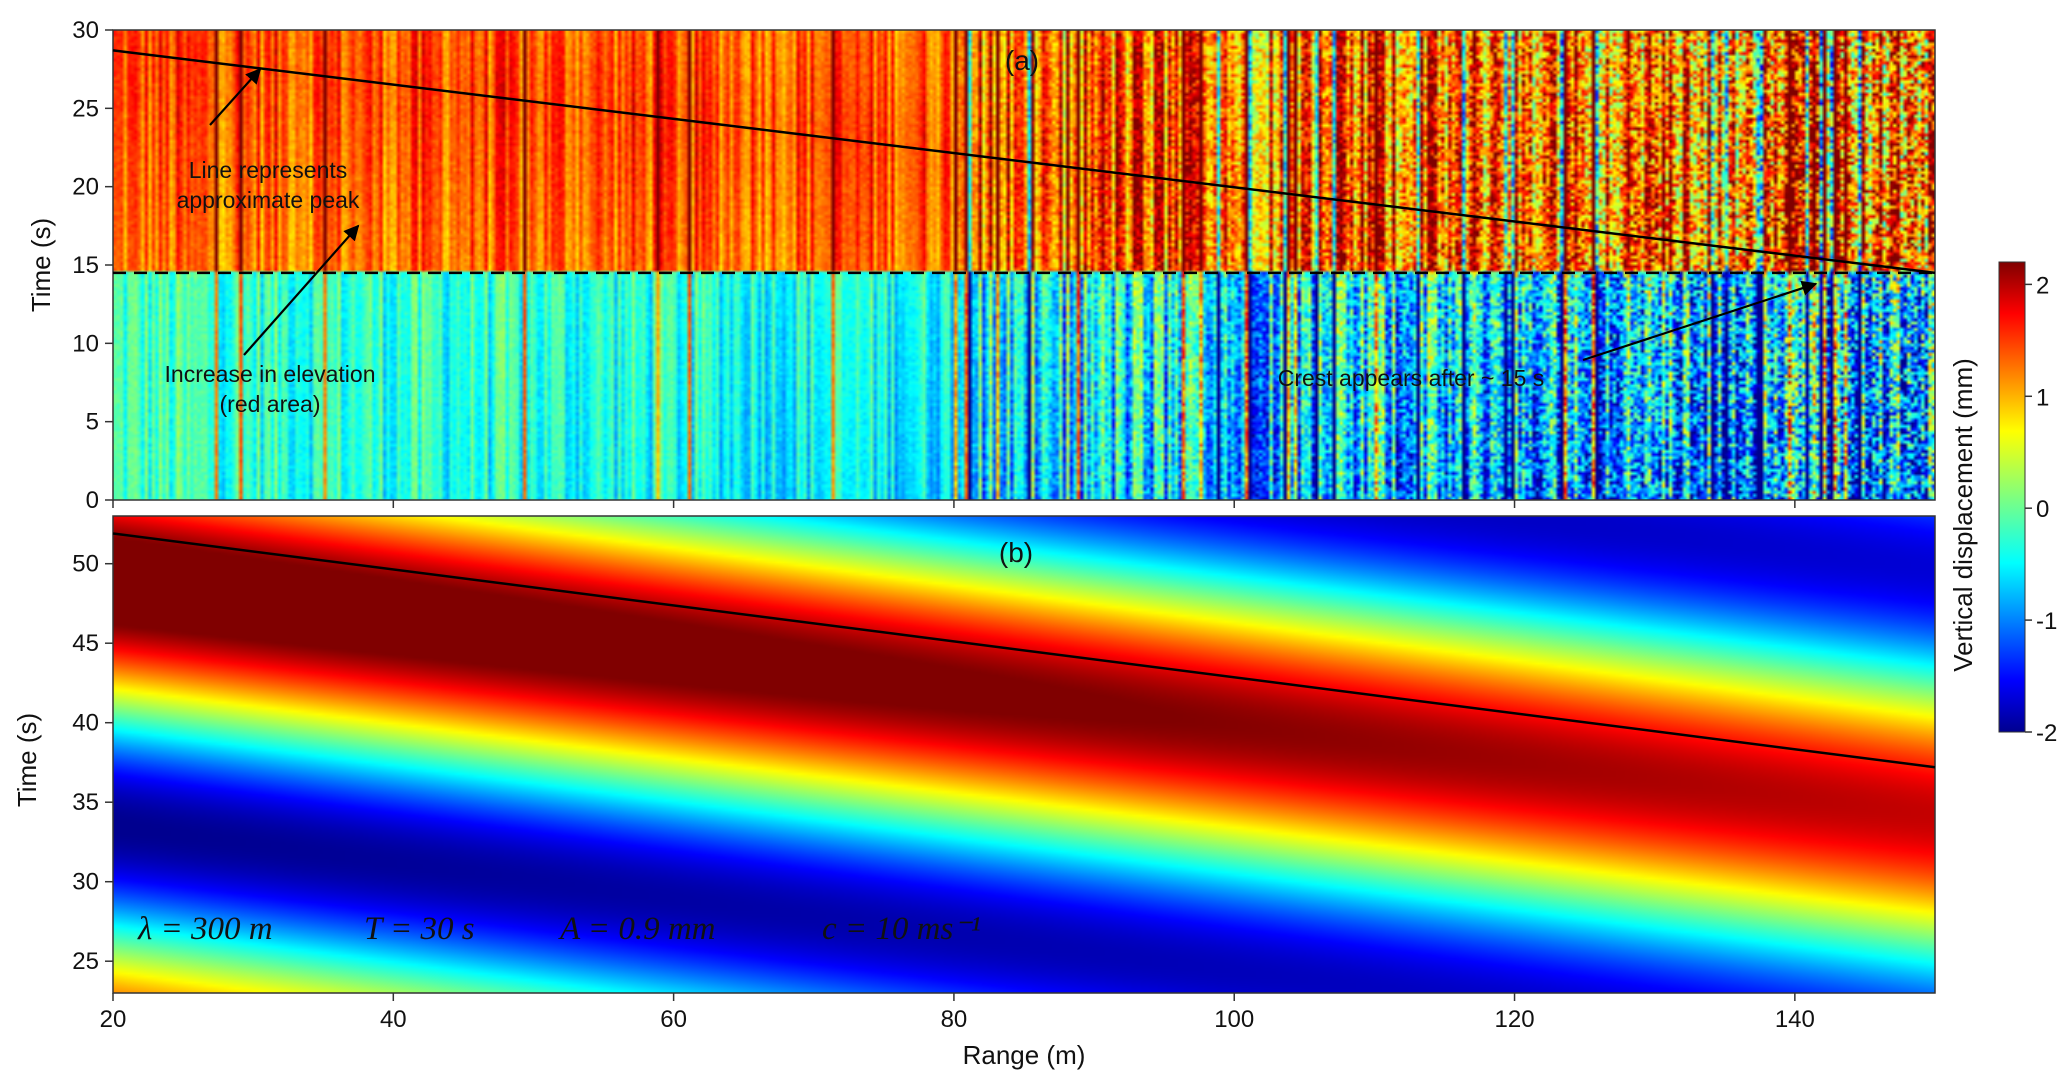  Describe the element at coordinates (268, 140) in the screenshot. I see `annotation-peak-line: Line represents approximate peak` at that location.